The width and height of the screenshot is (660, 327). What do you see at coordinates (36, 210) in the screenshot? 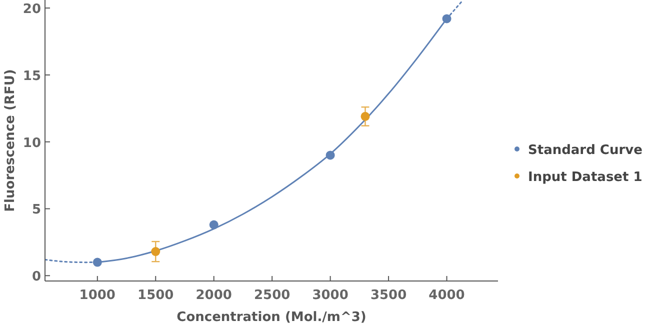
I see `y-tick-label: 5` at bounding box center [36, 210].